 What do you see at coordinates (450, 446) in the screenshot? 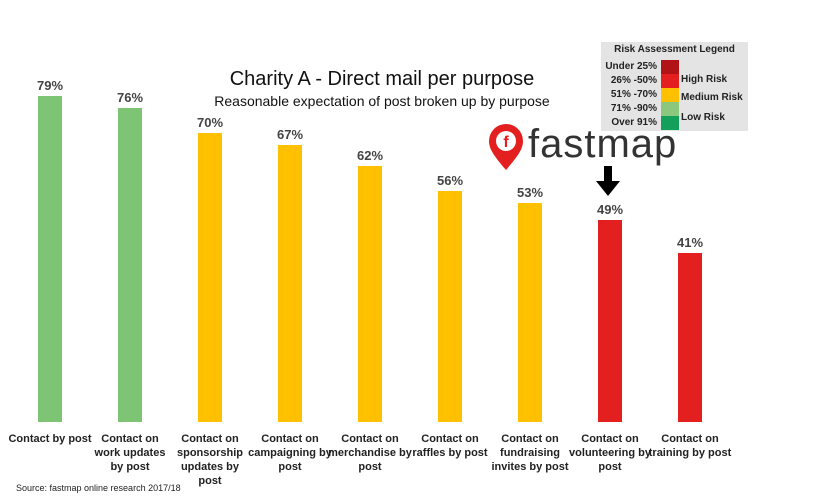
I see `x-tick-label: Contact on raffles by post` at bounding box center [450, 446].